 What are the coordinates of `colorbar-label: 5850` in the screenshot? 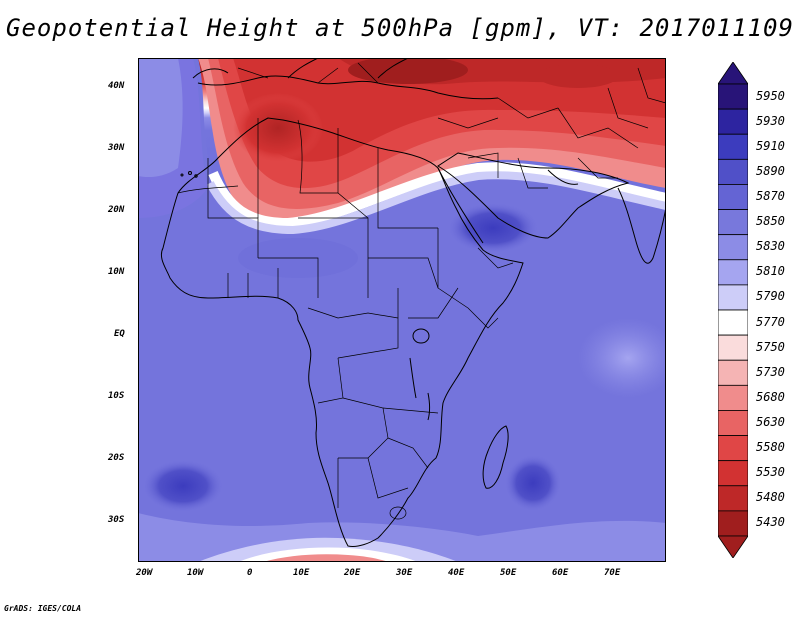 It's located at (770, 221).